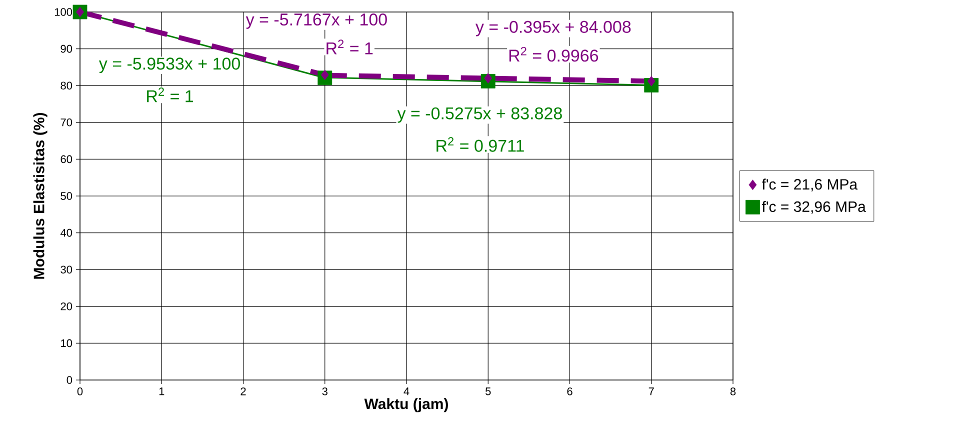 This screenshot has width=953, height=444. Describe the element at coordinates (325, 392) in the screenshot. I see `x-tick-label: 3` at that location.